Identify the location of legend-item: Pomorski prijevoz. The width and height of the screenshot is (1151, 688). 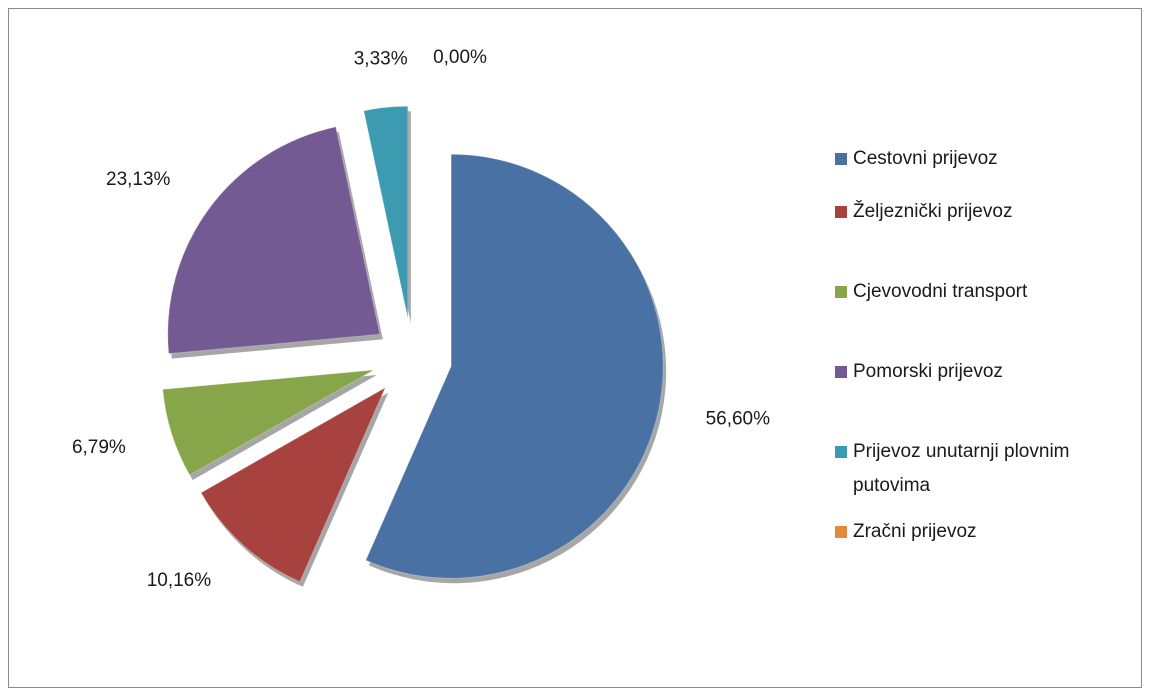
(985, 372).